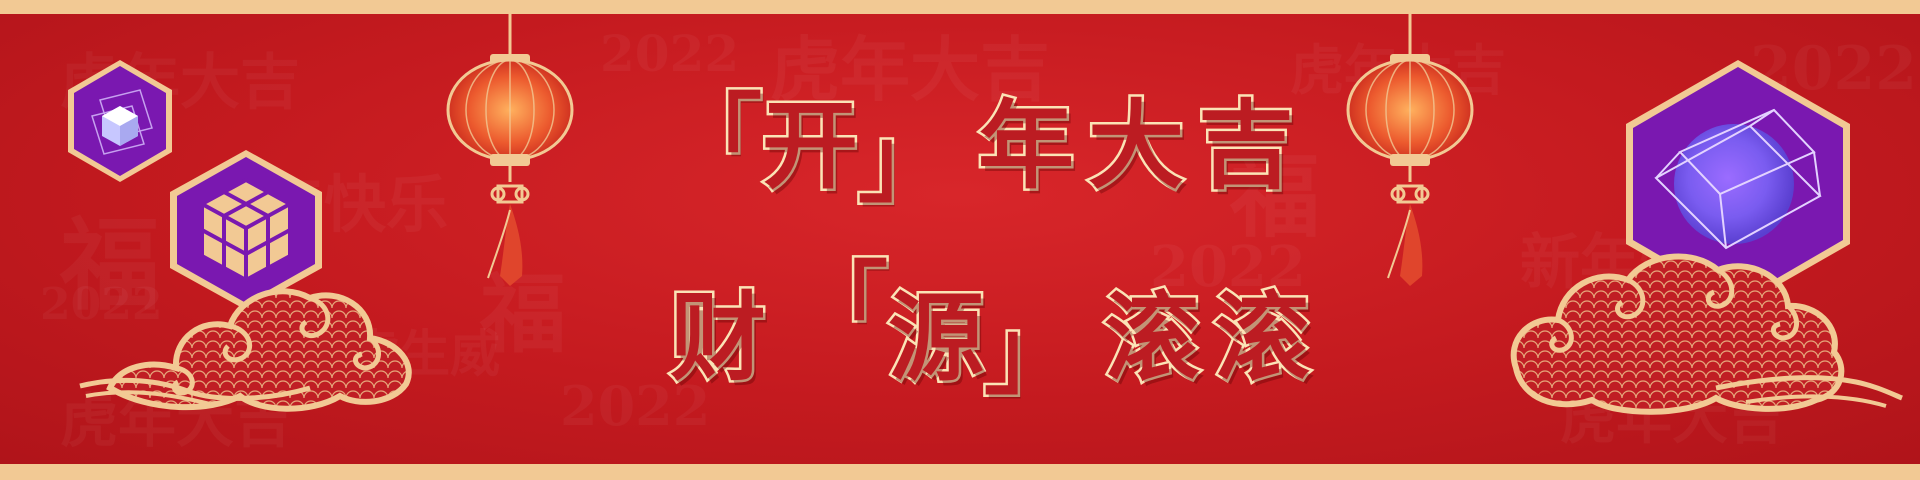  I want to click on headline-line-2: 财 「 源 」 滚 滚, so click(996, 329).